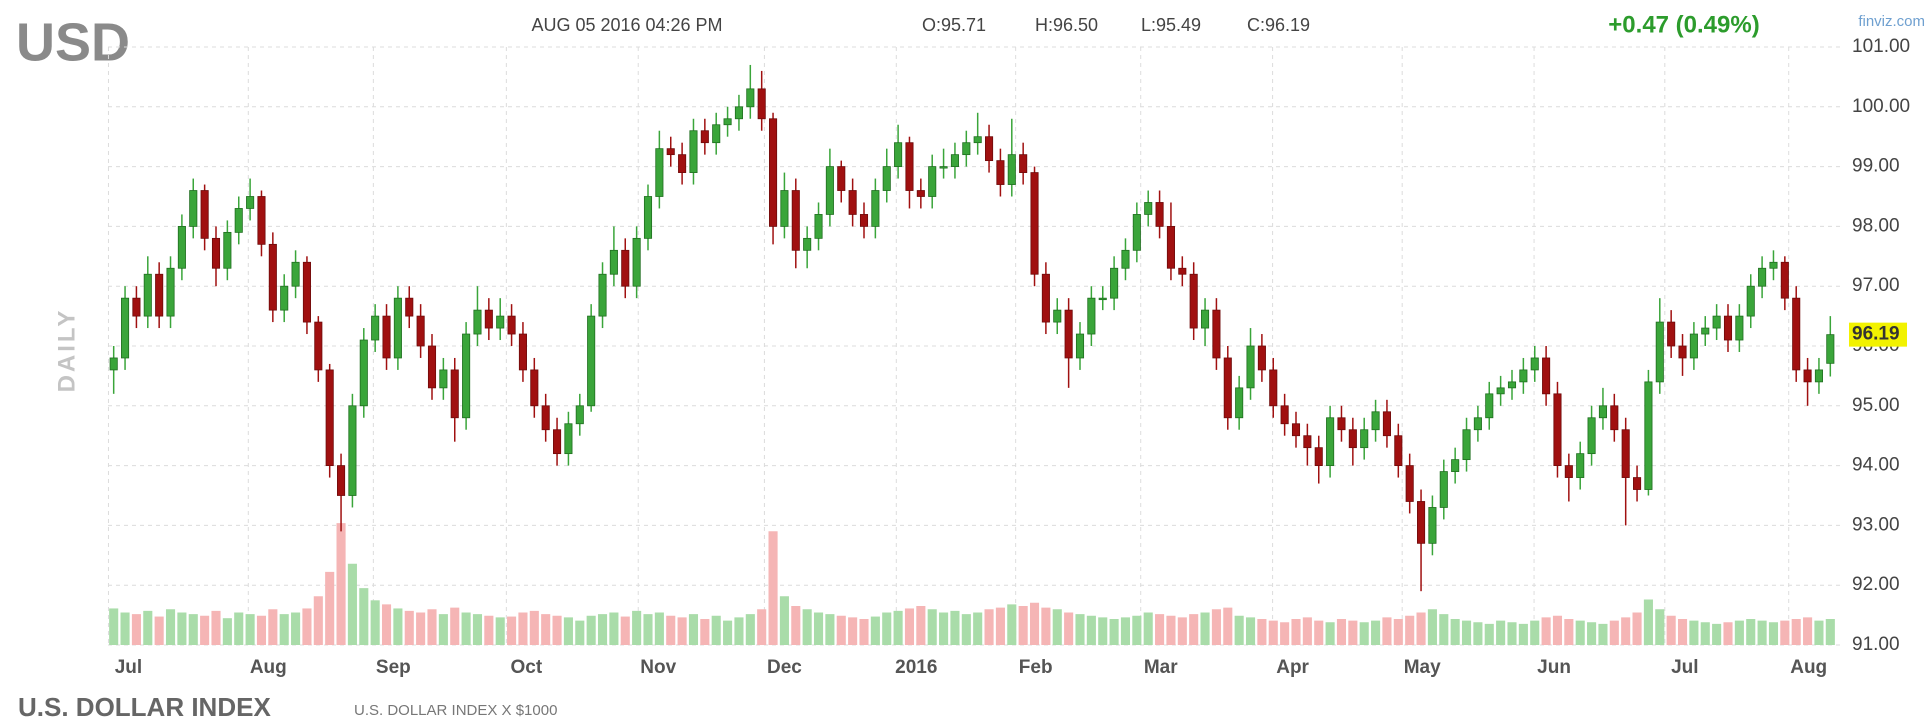 The height and width of the screenshot is (723, 1927). Describe the element at coordinates (954, 25) in the screenshot. I see `quote-open: O:95.71` at that location.